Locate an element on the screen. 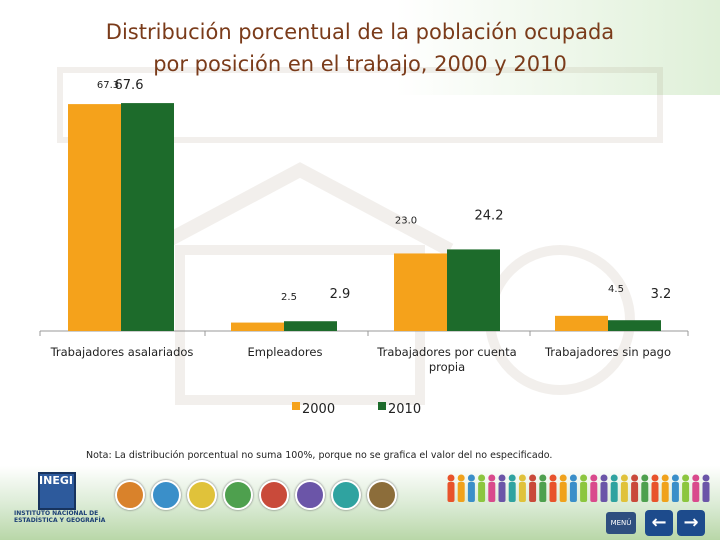  data-label-2010-2: 2.9 is located at coordinates (340, 294).